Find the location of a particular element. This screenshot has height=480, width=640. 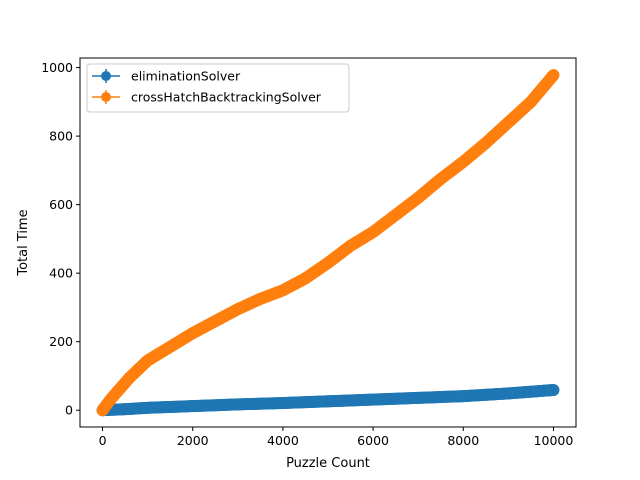

legend-entry: eliminationSolver is located at coordinates (166, 76).